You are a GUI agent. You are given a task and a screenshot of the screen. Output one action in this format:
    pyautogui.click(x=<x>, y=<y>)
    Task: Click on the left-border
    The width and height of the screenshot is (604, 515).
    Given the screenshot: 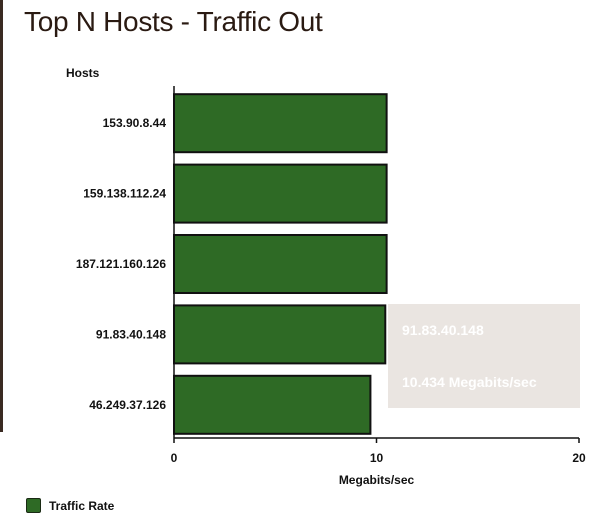 What is the action you would take?
    pyautogui.click(x=1, y=216)
    